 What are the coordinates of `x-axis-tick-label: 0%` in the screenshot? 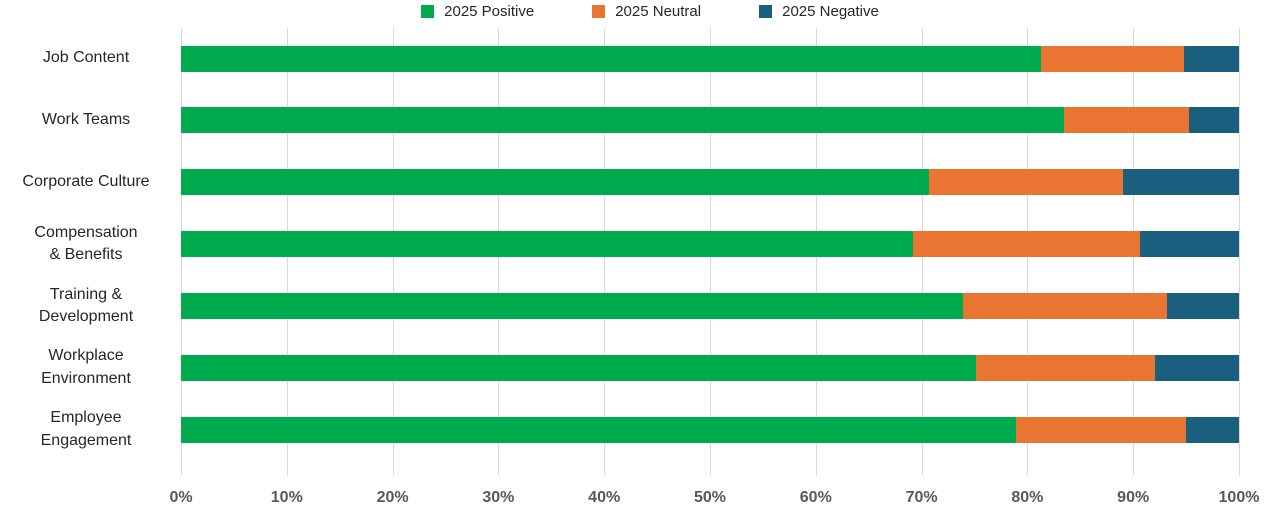 It's located at (181, 497).